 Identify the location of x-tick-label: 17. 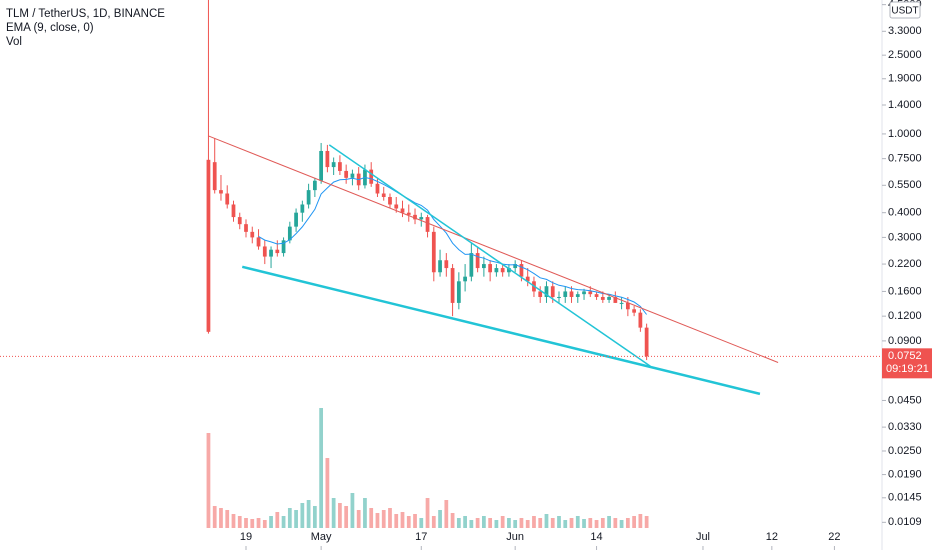
(421, 537).